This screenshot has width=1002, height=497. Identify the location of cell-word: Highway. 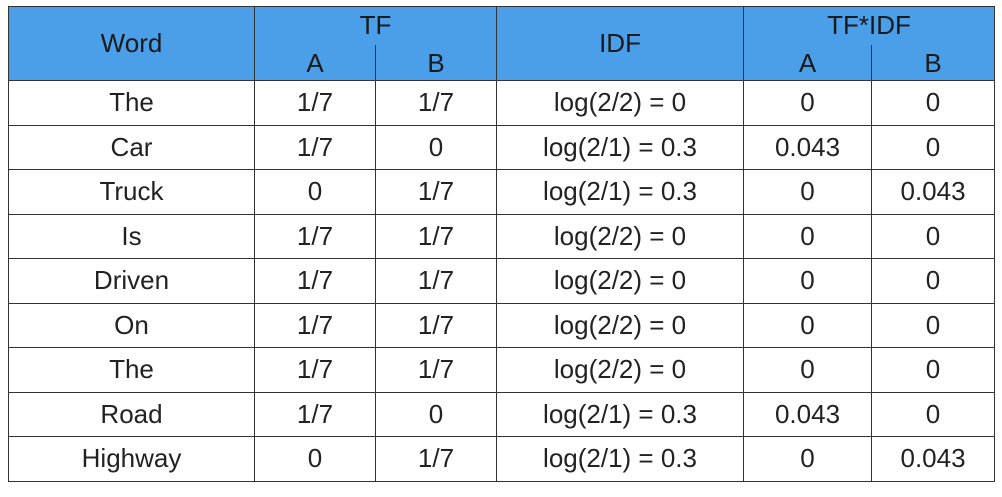
(131, 459).